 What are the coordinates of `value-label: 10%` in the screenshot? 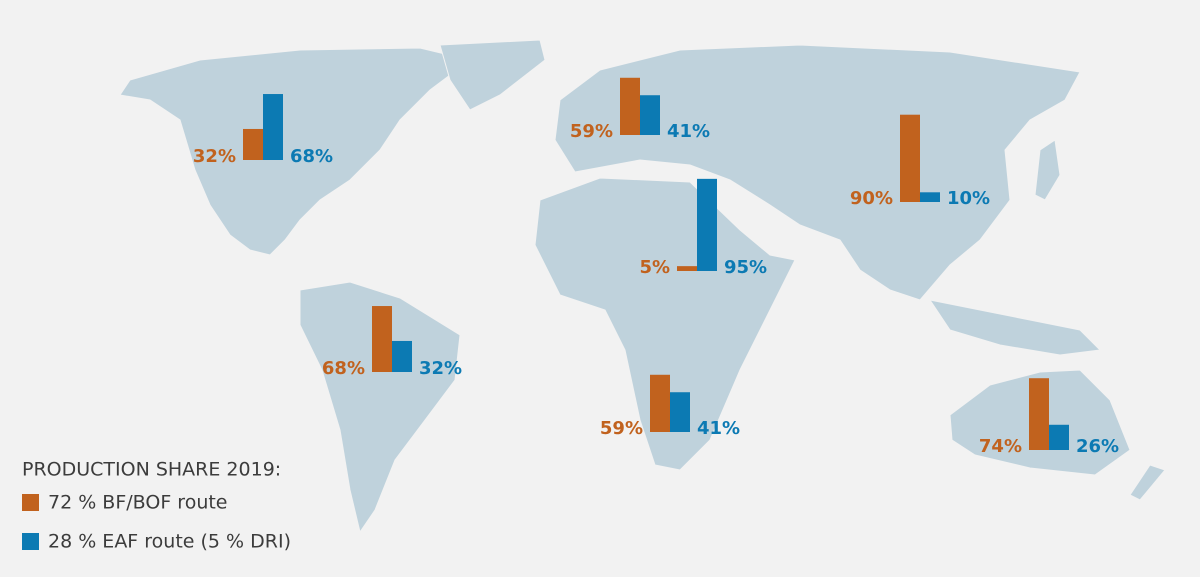 It's located at (968, 198).